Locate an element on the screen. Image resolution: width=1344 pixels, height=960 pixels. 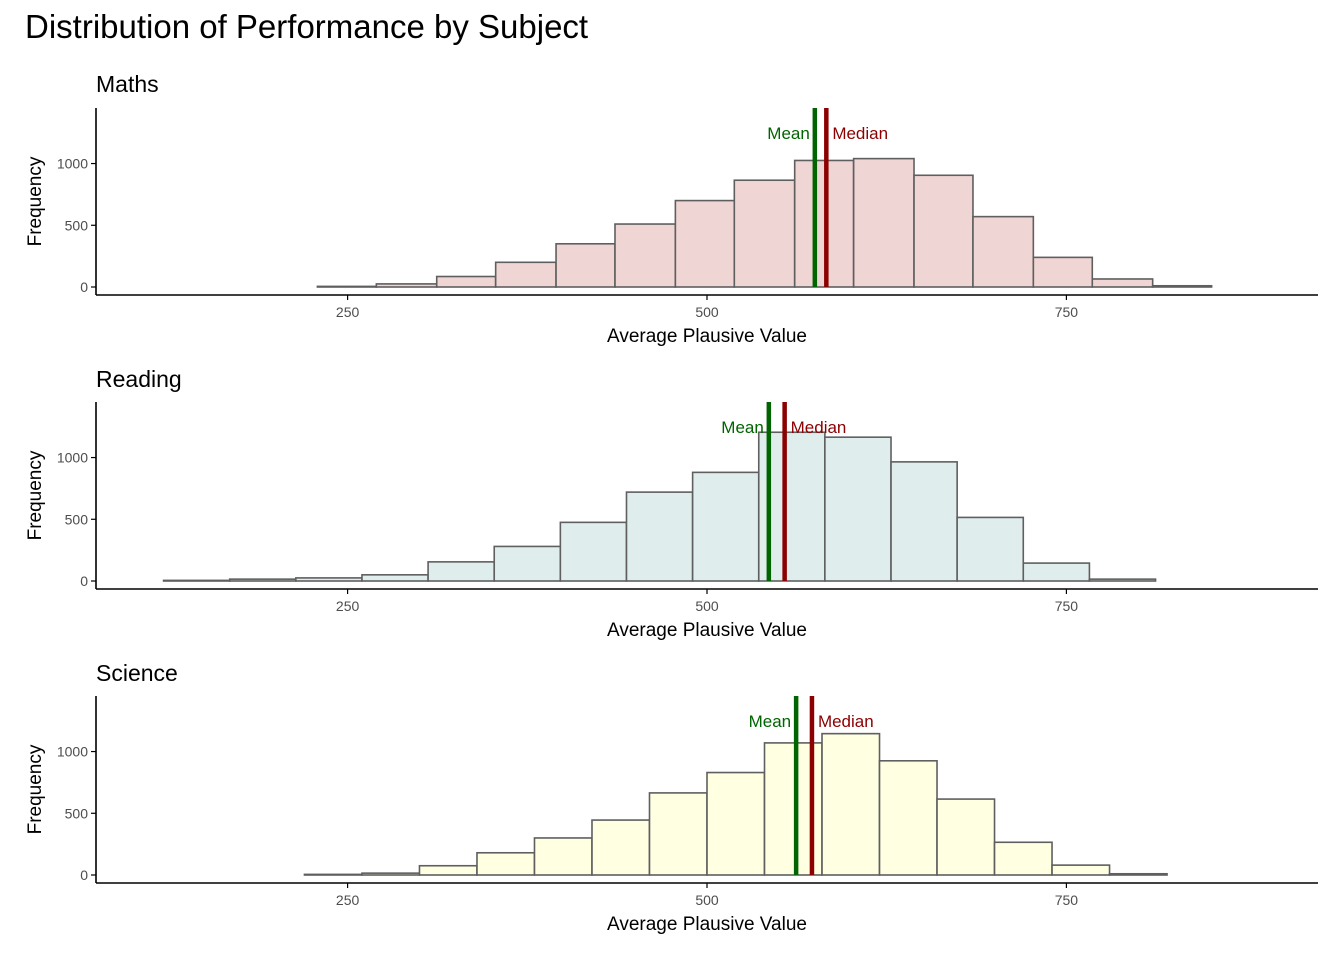
panel-title: Reading is located at coordinates (139, 379).